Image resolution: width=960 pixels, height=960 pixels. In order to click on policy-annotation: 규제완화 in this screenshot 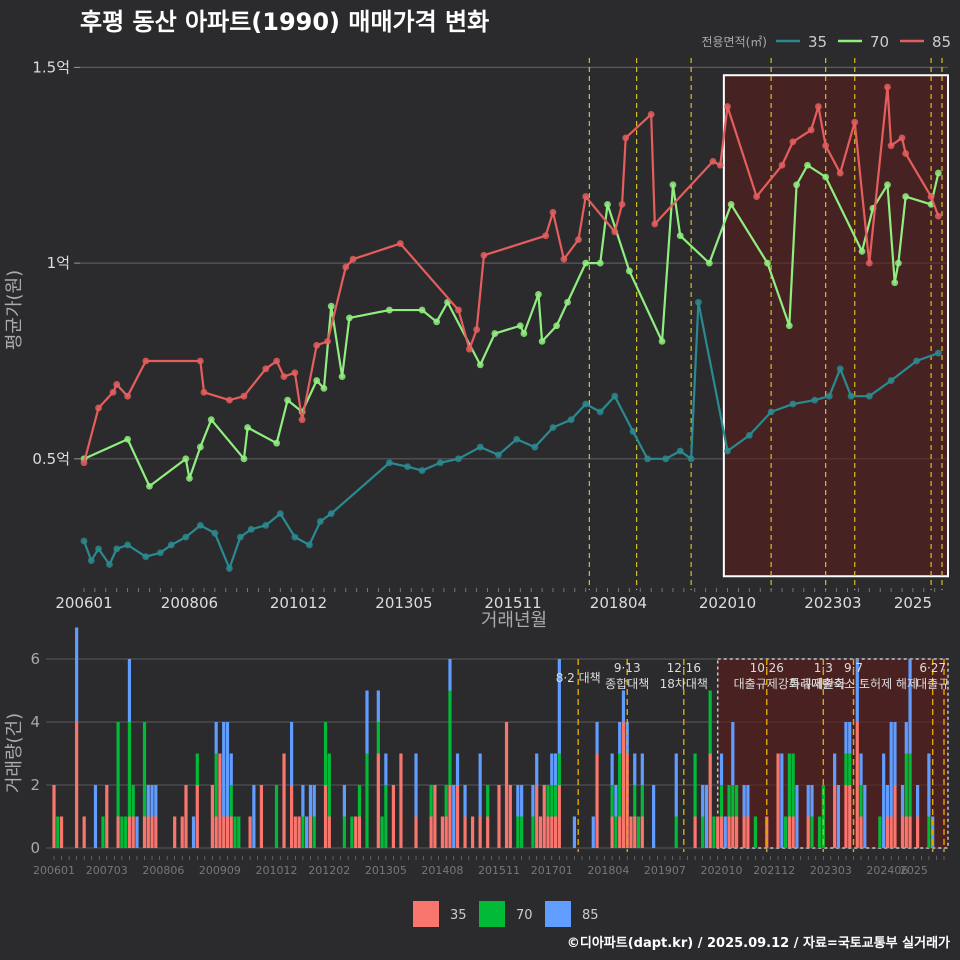, I will do `click(823, 684)`.